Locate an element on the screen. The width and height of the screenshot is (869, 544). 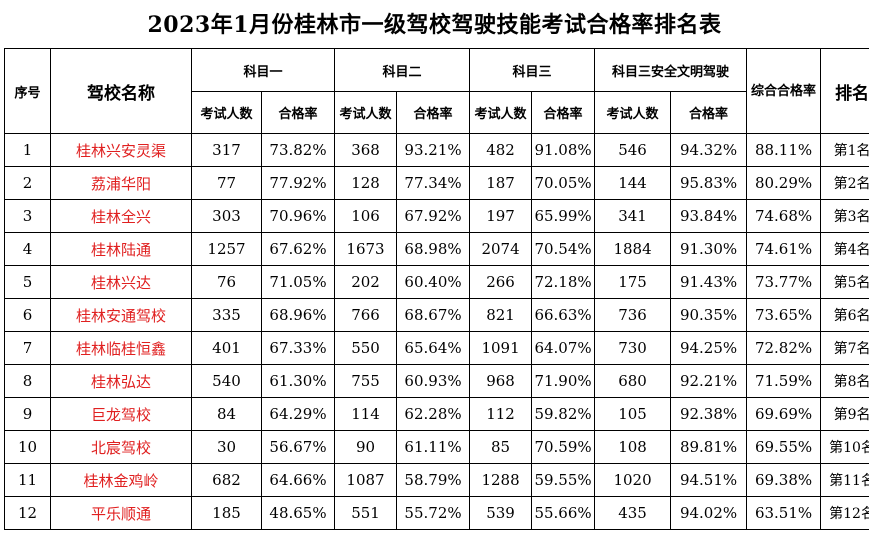
cell-ss-rate: 92.21% is located at coordinates (709, 381).